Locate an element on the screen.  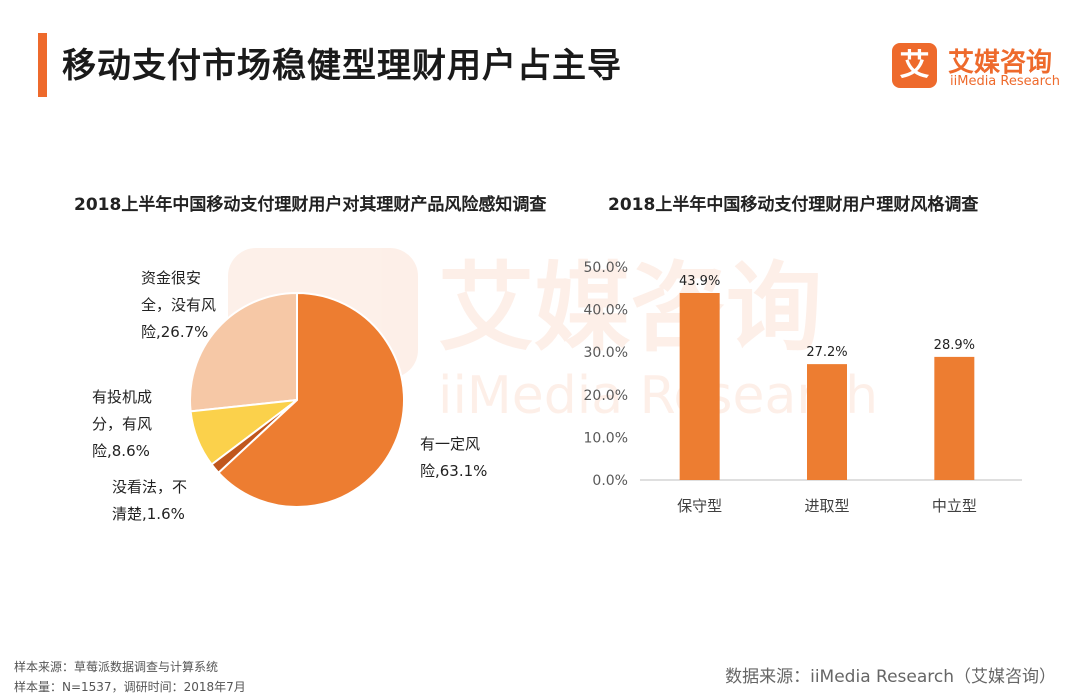
brand-logo: 艾 艾媒咨询 iiMedia Research is located at coordinates (977, 70).